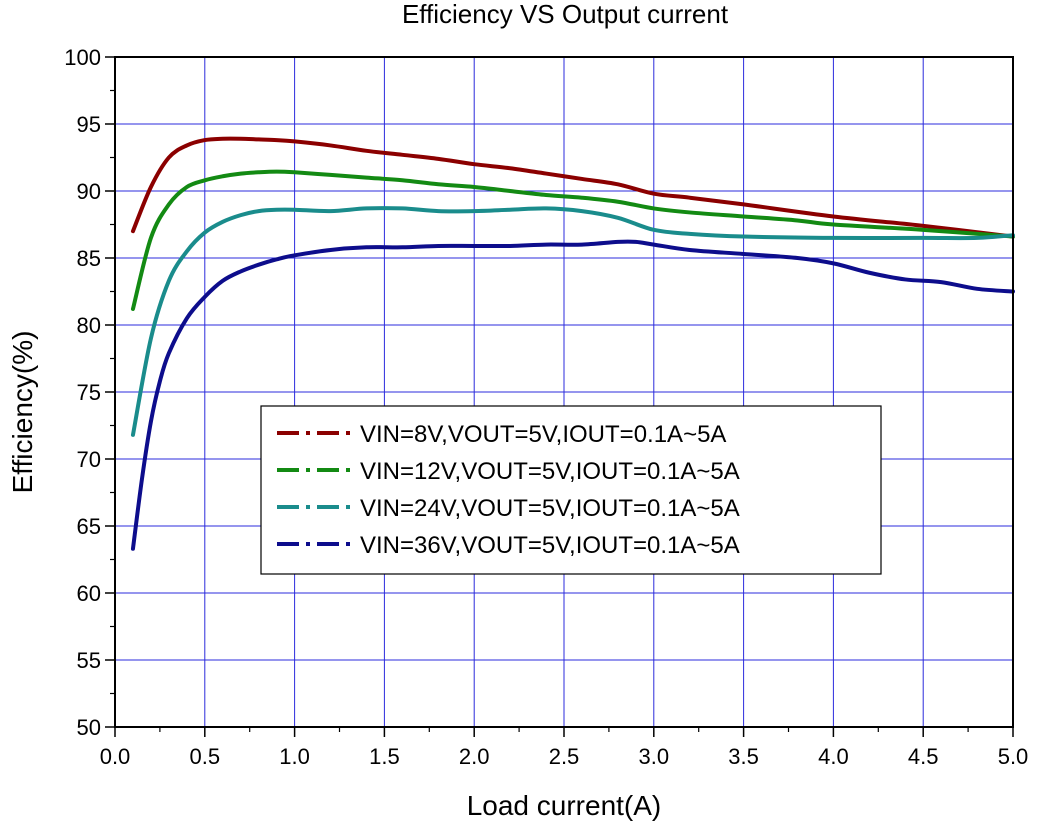 The width and height of the screenshot is (1039, 822). Describe the element at coordinates (89, 392) in the screenshot. I see `y-tick-label: 75` at that location.